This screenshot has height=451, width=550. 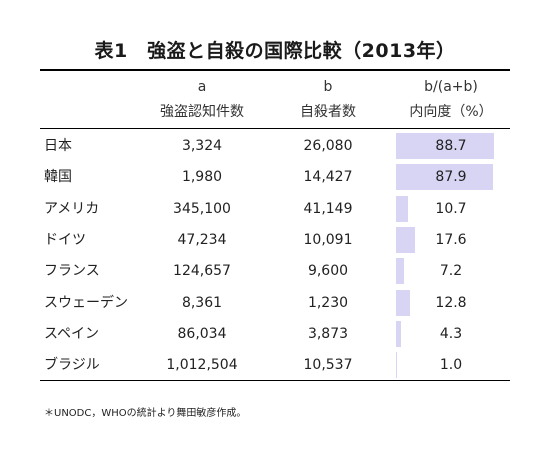 What do you see at coordinates (451, 87) in the screenshot?
I see `header-ratio-formula: b/(a+b)` at bounding box center [451, 87].